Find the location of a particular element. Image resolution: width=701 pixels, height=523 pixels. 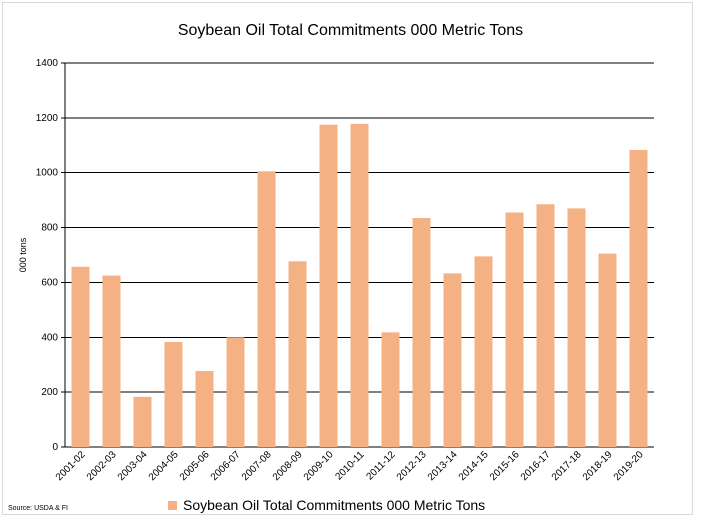

x-tick-label: 2016-17 is located at coordinates (536, 466).